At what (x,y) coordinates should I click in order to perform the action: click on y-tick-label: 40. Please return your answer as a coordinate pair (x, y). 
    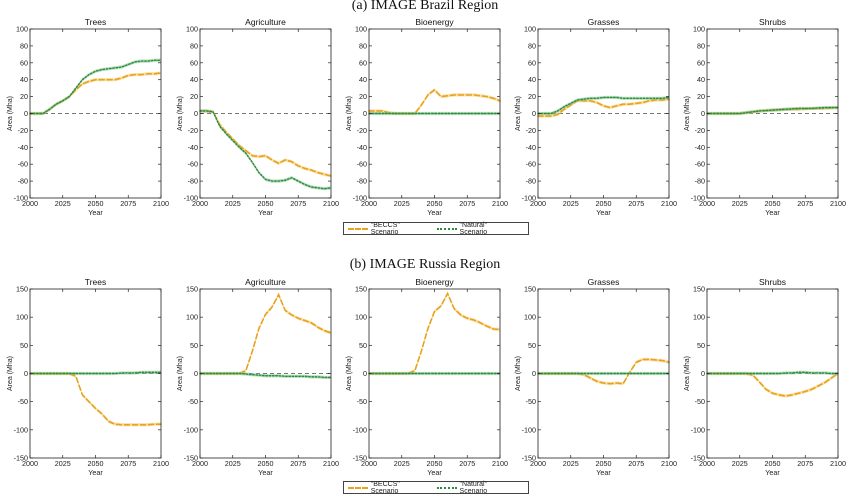
    Looking at the image, I should click on (363, 79).